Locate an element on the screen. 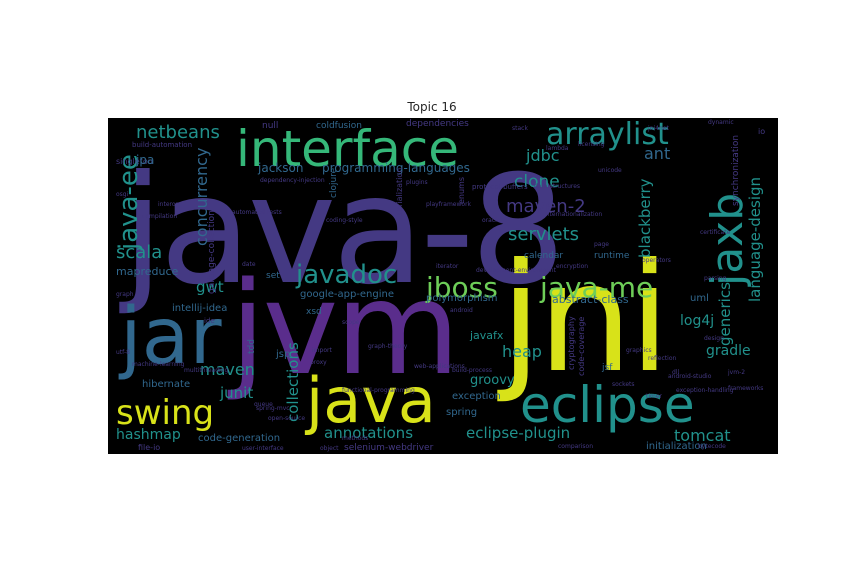 This screenshot has width=864, height=576. word-jsf: jsf is located at coordinates (607, 368).